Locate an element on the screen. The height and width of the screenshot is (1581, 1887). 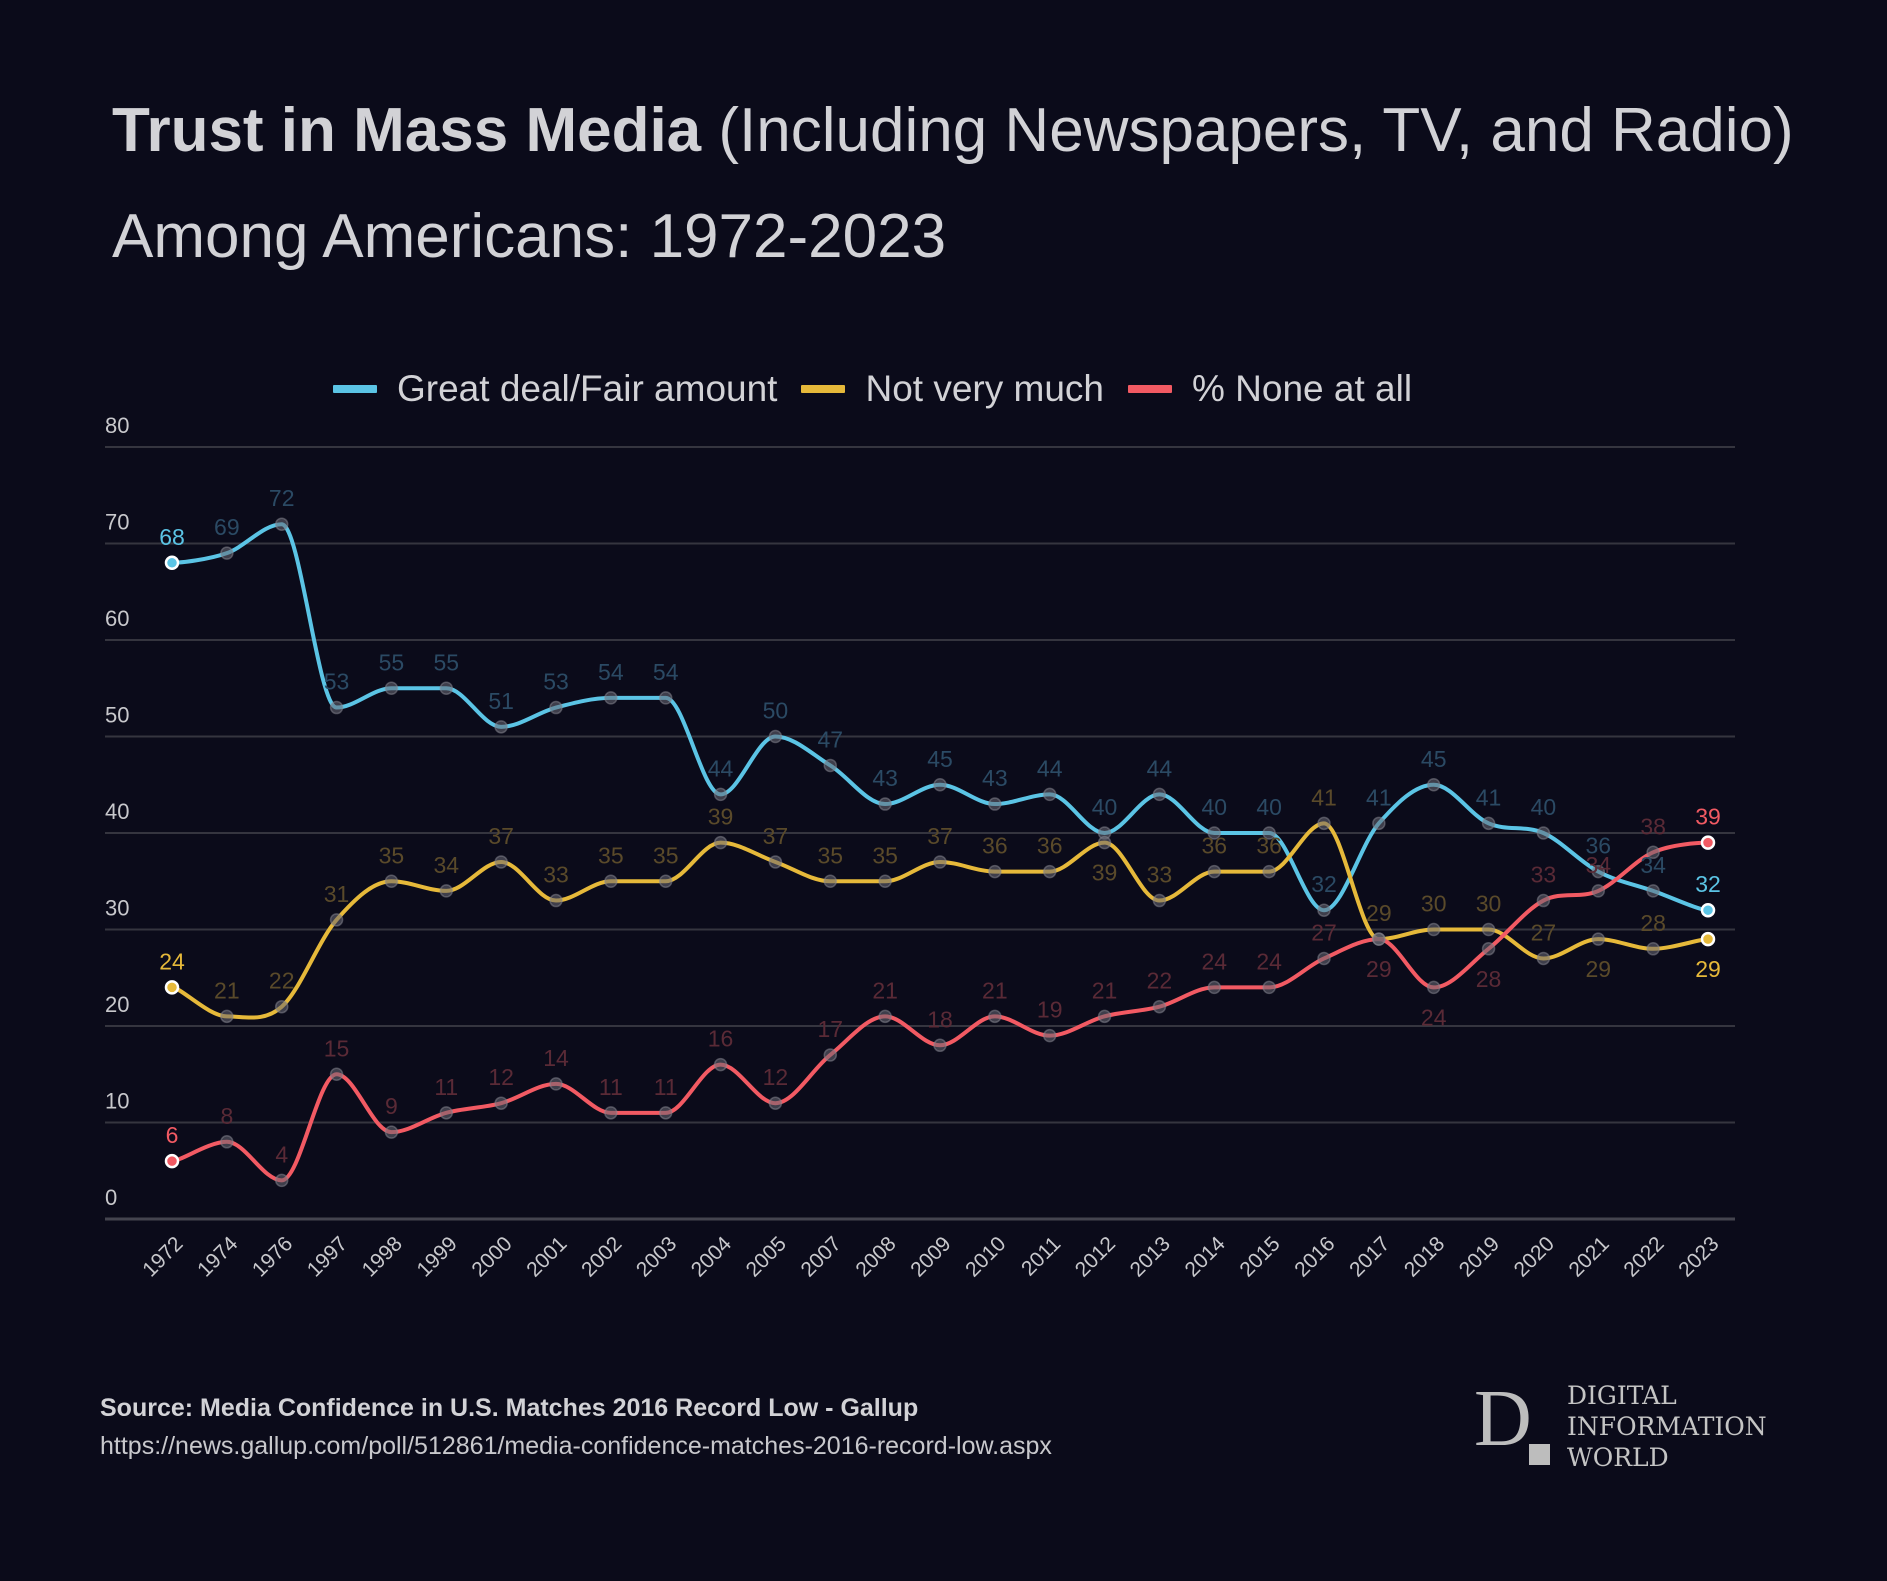
data-label: 9 is located at coordinates (391, 1106).